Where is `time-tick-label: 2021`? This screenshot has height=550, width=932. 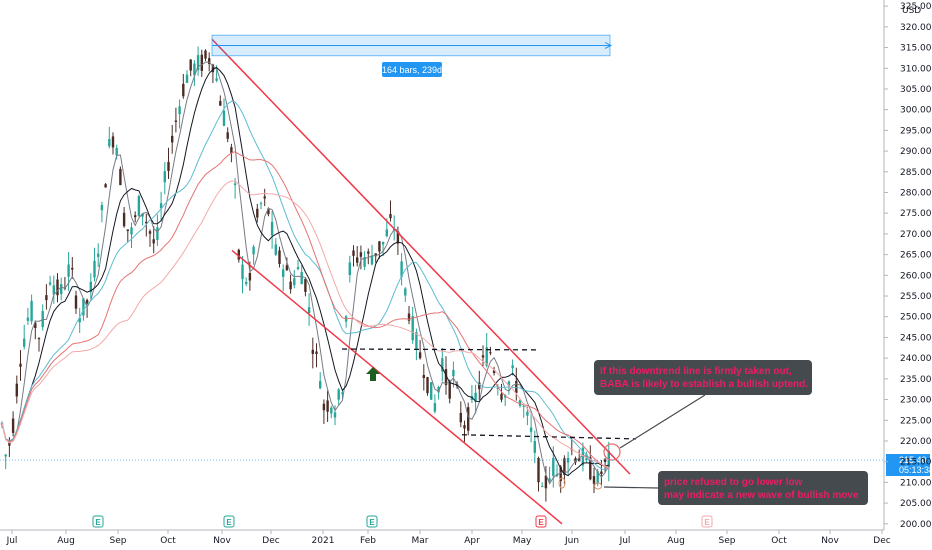 time-tick-label: 2021 is located at coordinates (323, 541).